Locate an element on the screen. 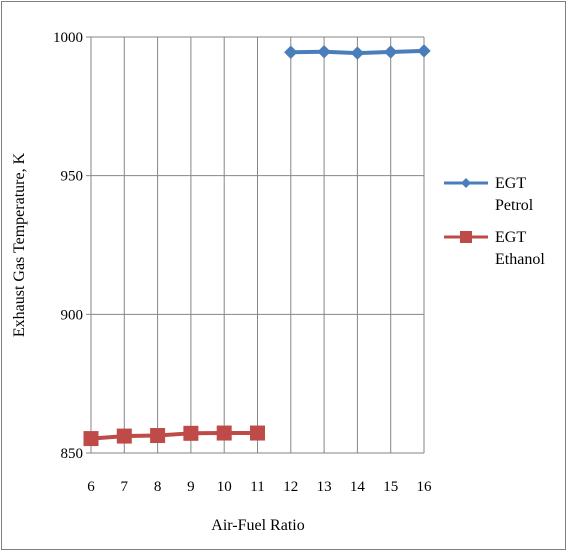 Image resolution: width=569 pixels, height=553 pixels. x-tick-label: 14 is located at coordinates (358, 487).